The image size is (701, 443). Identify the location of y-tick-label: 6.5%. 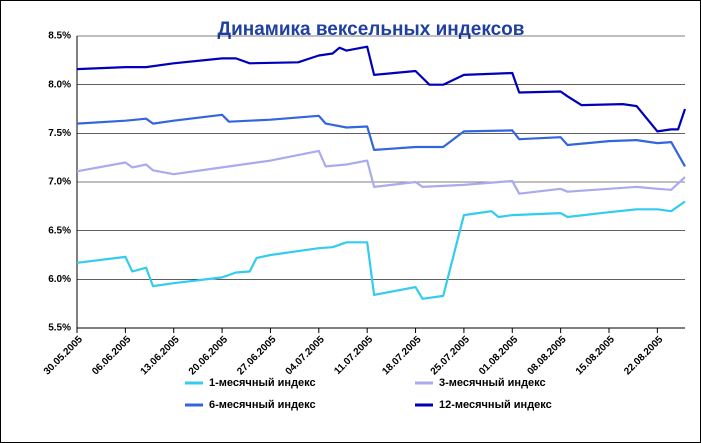
(59, 230).